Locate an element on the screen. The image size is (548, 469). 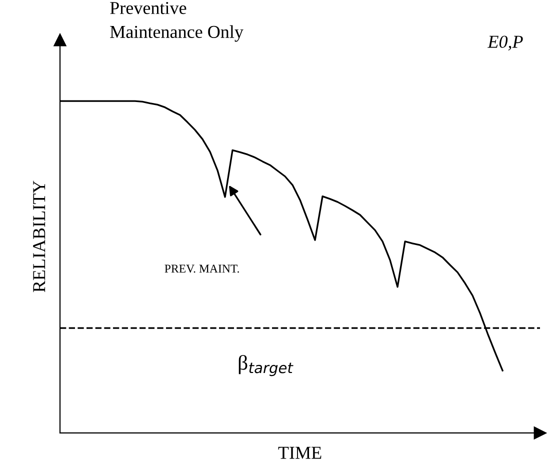
ref-line-label: β$_{target}$ is located at coordinates (266, 365).